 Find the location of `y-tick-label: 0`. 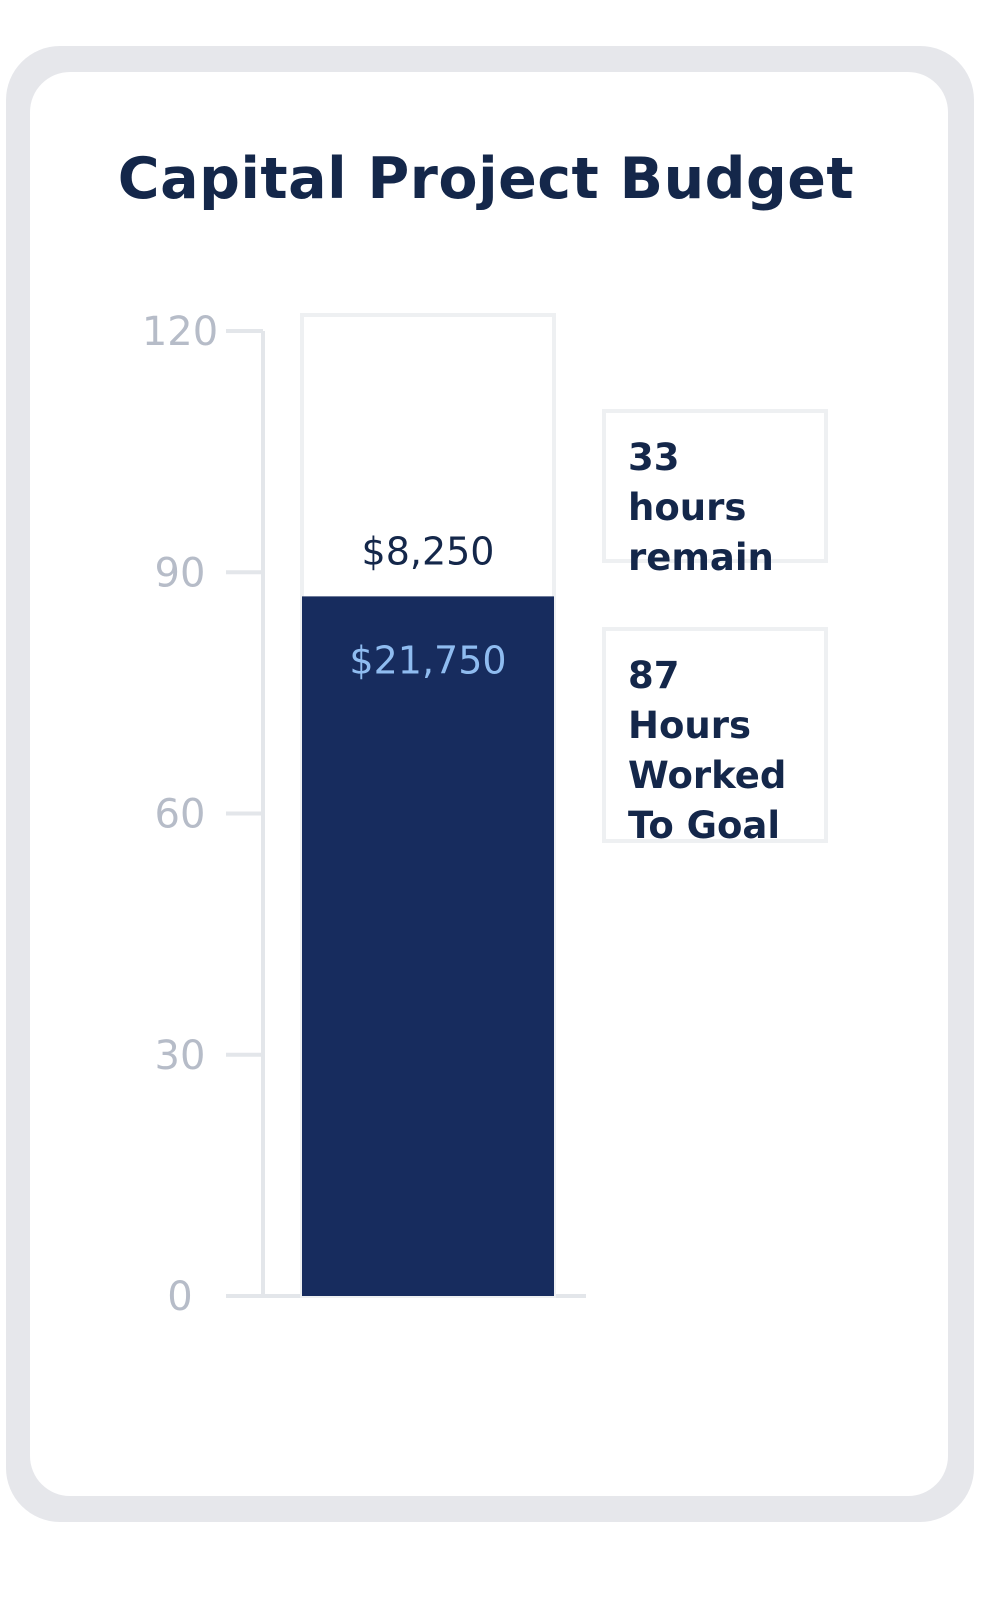

y-tick-label: 0 is located at coordinates (179, 1297).